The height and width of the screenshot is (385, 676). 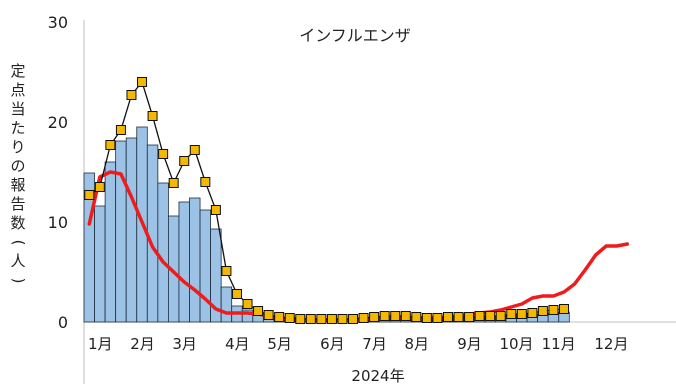 I want to click on y-axis-title-char: (, so click(x=18, y=242).